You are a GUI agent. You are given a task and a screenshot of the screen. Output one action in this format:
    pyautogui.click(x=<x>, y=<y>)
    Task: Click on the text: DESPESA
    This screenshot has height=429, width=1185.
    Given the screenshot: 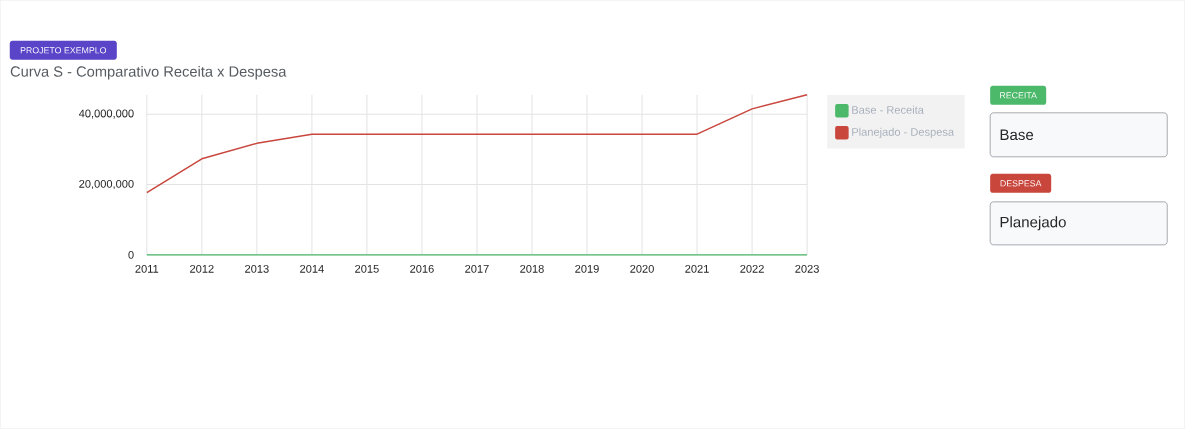 What is the action you would take?
    pyautogui.click(x=1021, y=183)
    